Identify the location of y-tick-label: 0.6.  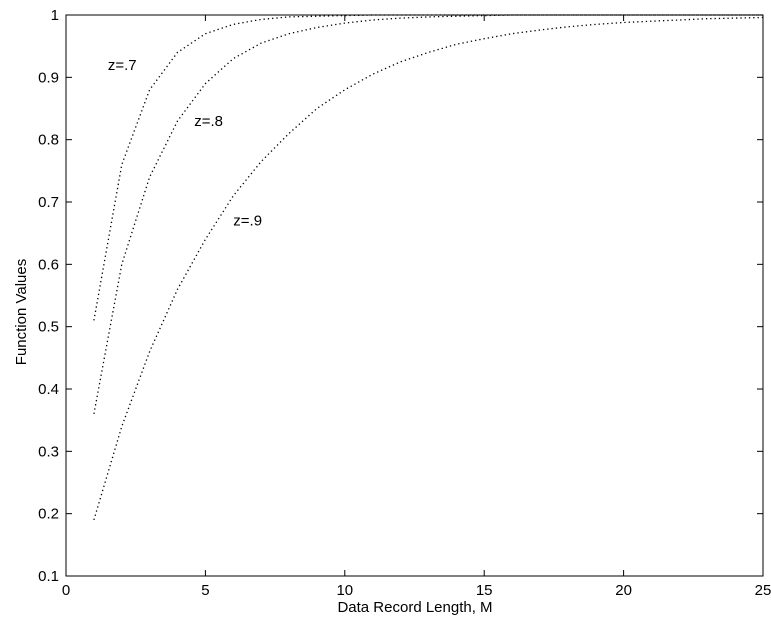
(48, 264).